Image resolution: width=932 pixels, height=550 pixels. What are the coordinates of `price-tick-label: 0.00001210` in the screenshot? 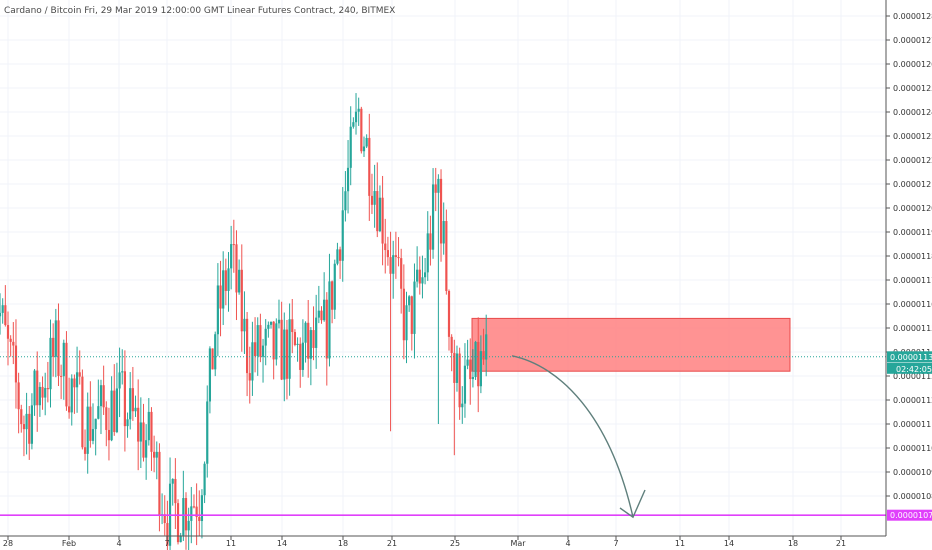 It's located at (912, 184).